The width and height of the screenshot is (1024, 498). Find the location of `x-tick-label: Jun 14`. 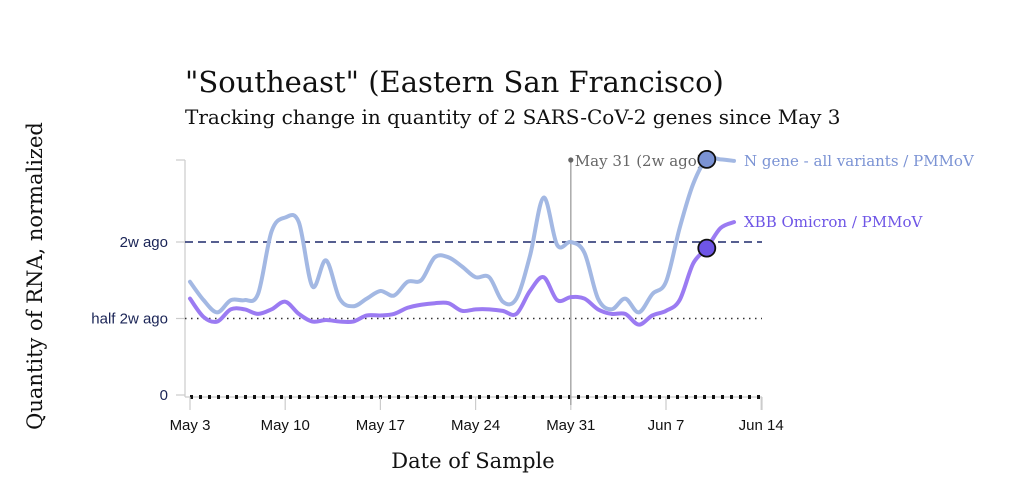

x-tick-label: Jun 14 is located at coordinates (761, 425).